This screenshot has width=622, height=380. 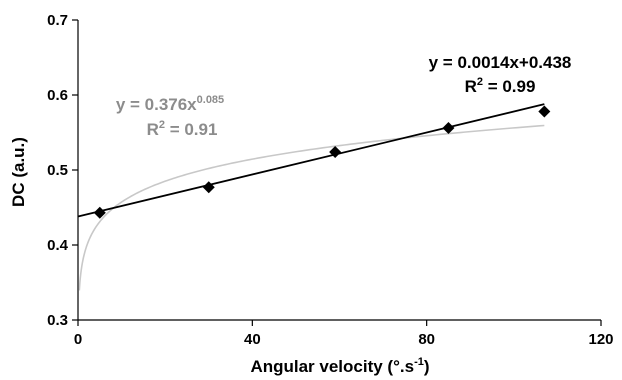 I want to click on power-fit-equation-exp: 0.085, so click(x=211, y=100).